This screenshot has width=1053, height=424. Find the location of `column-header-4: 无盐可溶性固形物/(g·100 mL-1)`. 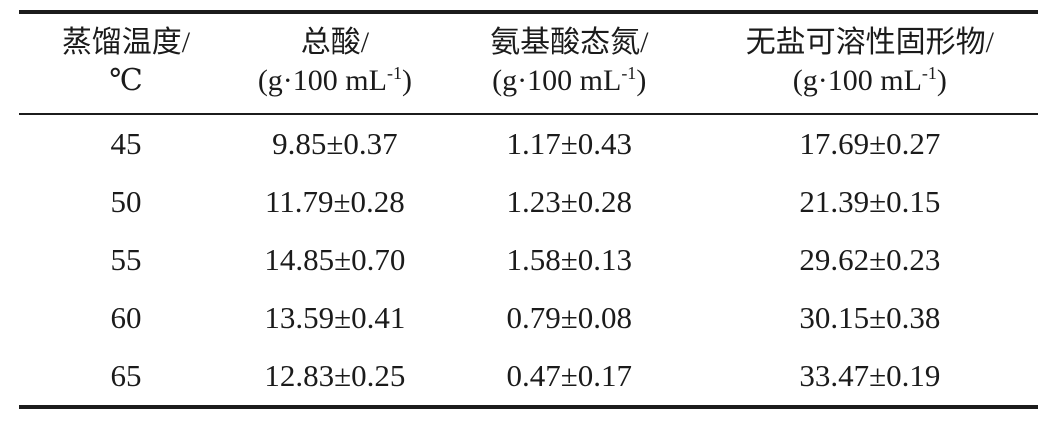

column-header-4: 无盐可溶性固形物/(g·100 mL-1) is located at coordinates (870, 63).